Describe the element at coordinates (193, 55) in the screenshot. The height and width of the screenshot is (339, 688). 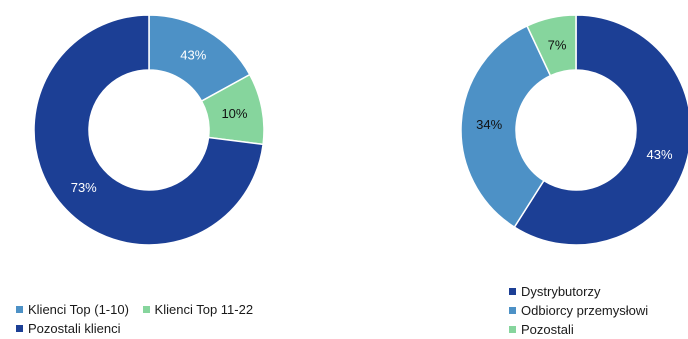
I see `slice-label-klienci-top-1-10: 43%` at that location.